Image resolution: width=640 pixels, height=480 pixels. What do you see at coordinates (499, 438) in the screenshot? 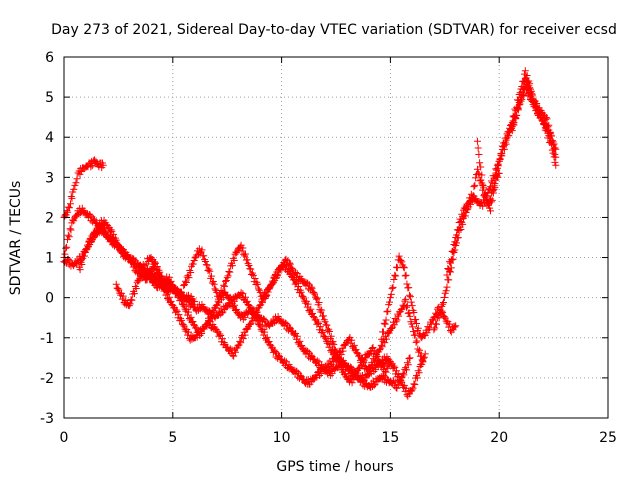
I see `x-tick-label: 20` at bounding box center [499, 438].